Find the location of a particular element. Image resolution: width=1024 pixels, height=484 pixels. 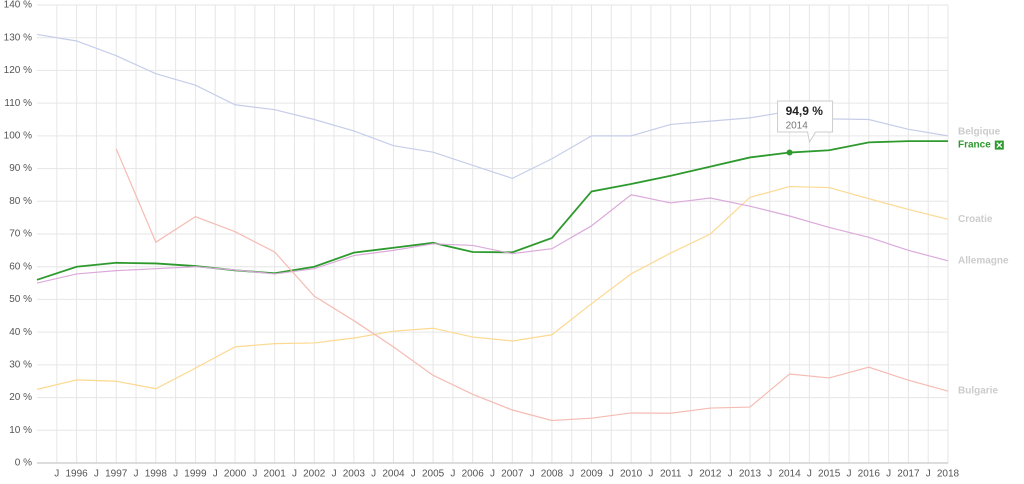

x-tick-label: 2010 is located at coordinates (631, 474).